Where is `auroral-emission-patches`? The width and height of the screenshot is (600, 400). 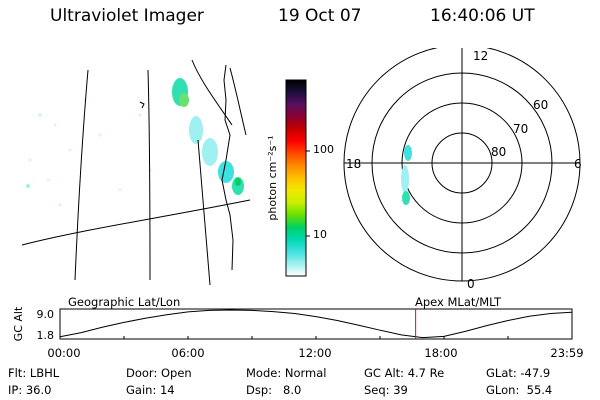
auroral-emission-patches is located at coordinates (208, 136).